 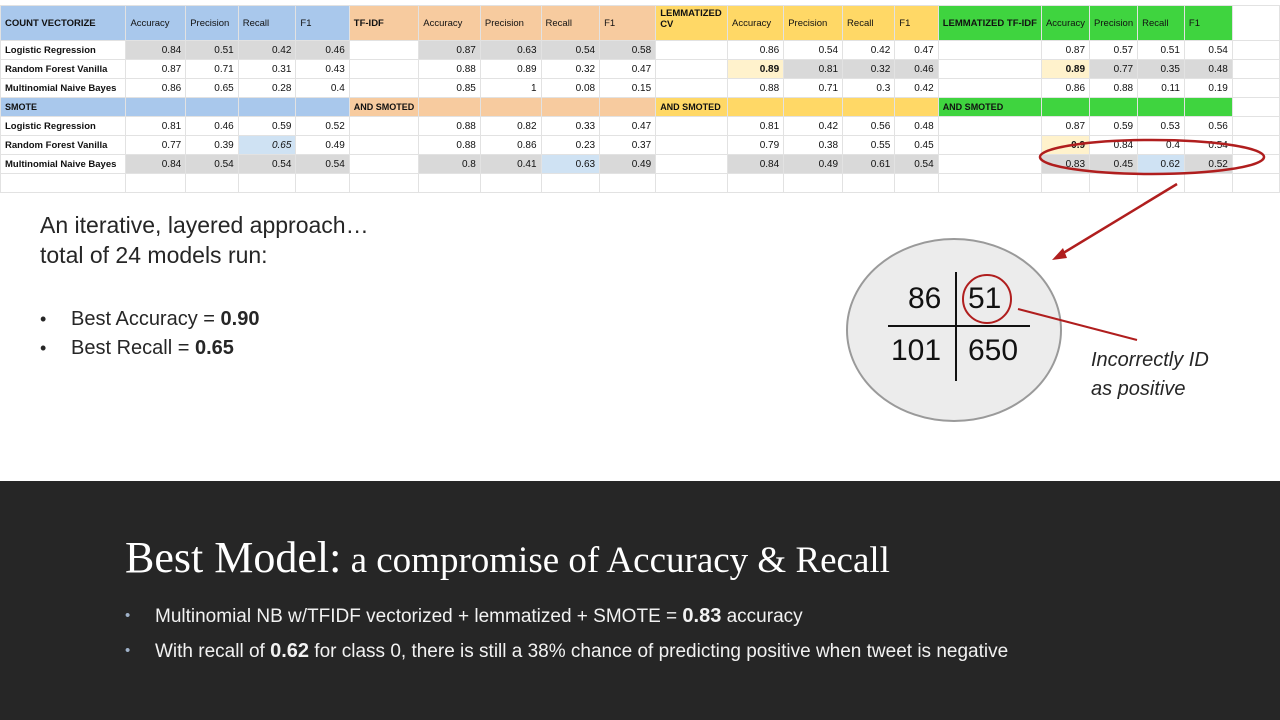 What do you see at coordinates (63, 164) in the screenshot?
I see `model-name-cell: Multinomial Naive Bayes` at bounding box center [63, 164].